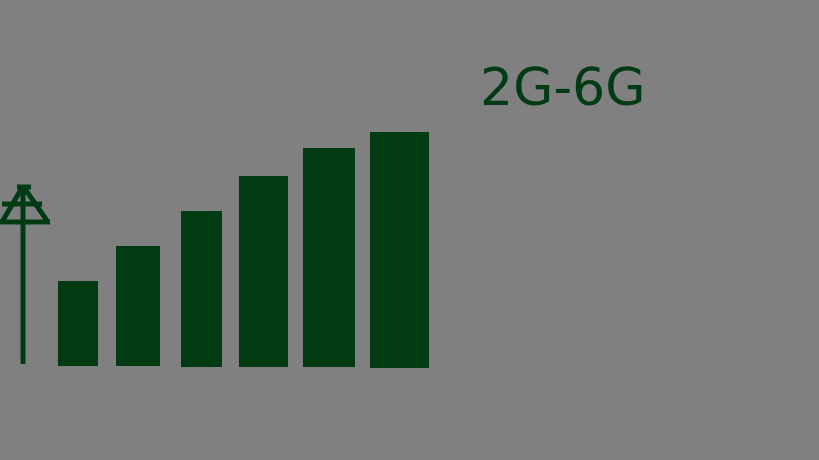  Describe the element at coordinates (563, 88) in the screenshot. I see `title-text: 2G-6G` at that location.